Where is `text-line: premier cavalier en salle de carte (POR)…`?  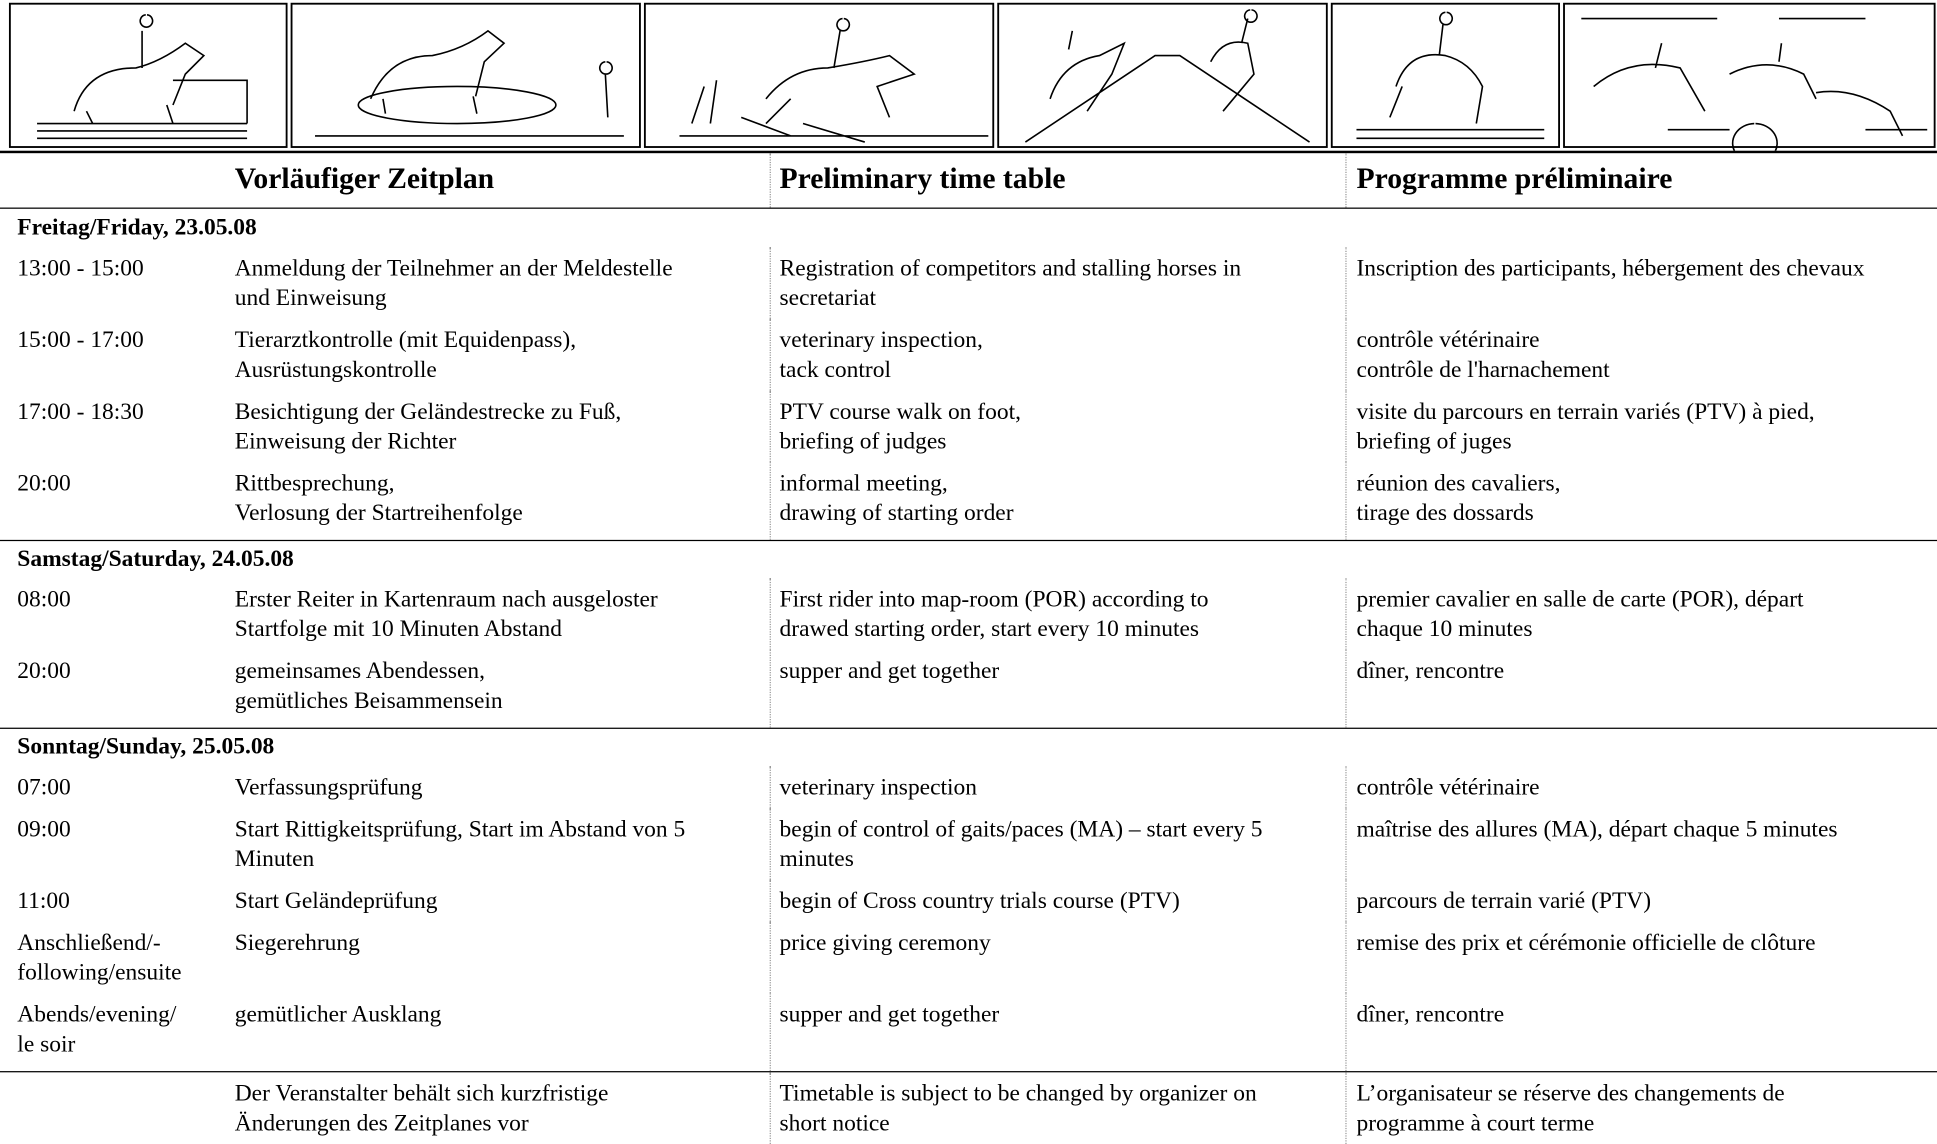
text-line: premier cavalier en salle de carte (POR)… is located at coordinates (1580, 599).